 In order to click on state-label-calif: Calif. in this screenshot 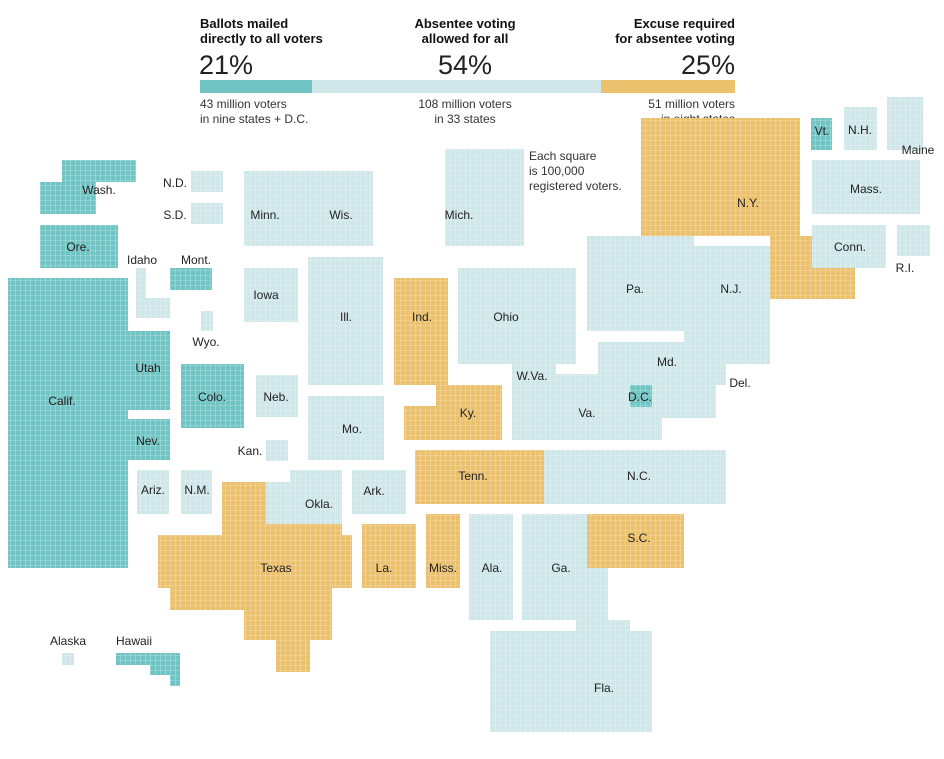, I will do `click(61, 401)`.